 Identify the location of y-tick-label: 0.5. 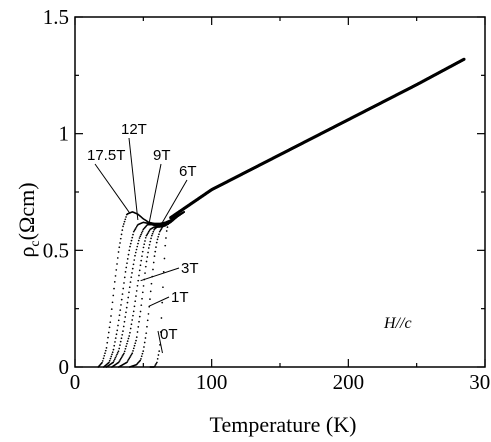
(56, 250).